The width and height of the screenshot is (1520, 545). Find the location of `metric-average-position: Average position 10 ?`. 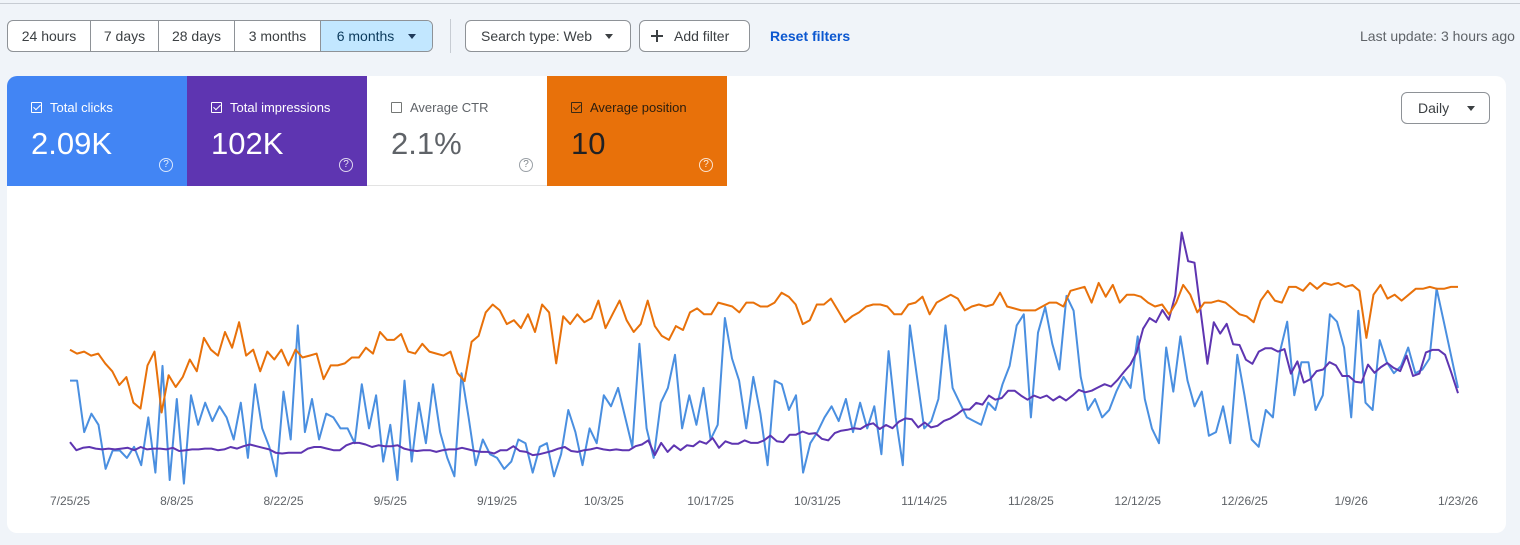

metric-average-position: Average position 10 ? is located at coordinates (637, 131).